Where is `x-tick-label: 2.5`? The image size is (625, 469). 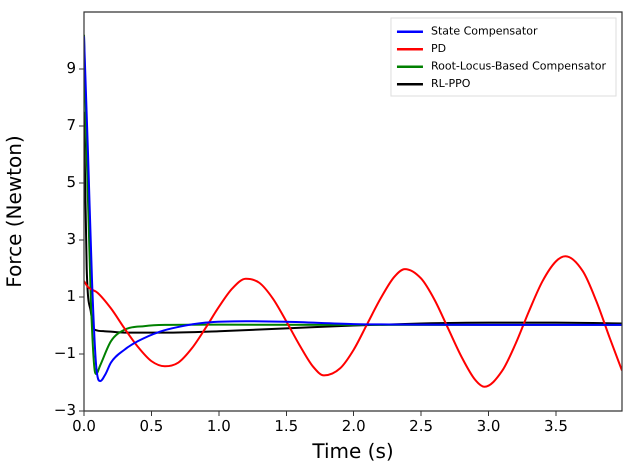
x-tick-label: 2.5 is located at coordinates (421, 425).